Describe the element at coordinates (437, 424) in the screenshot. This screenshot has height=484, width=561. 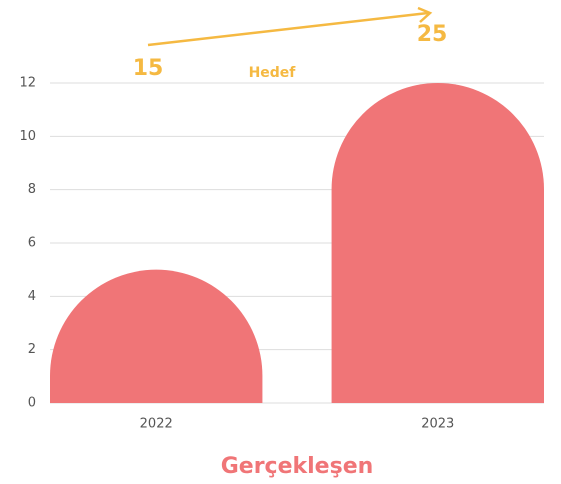
I see `x-tick-label: 2023` at that location.